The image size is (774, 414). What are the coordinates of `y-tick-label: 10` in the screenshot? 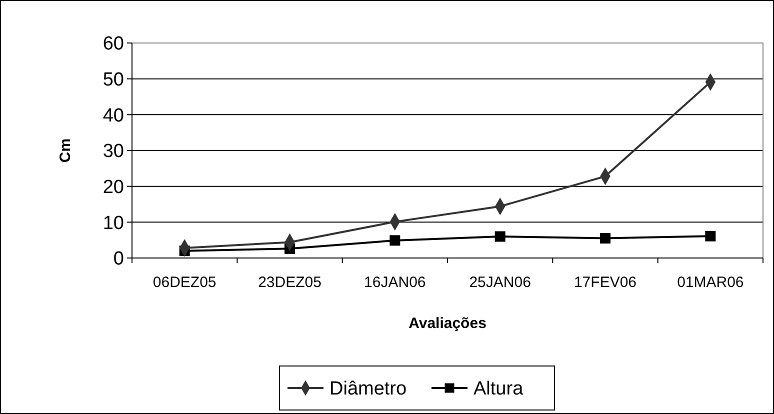 It's located at (113, 223).